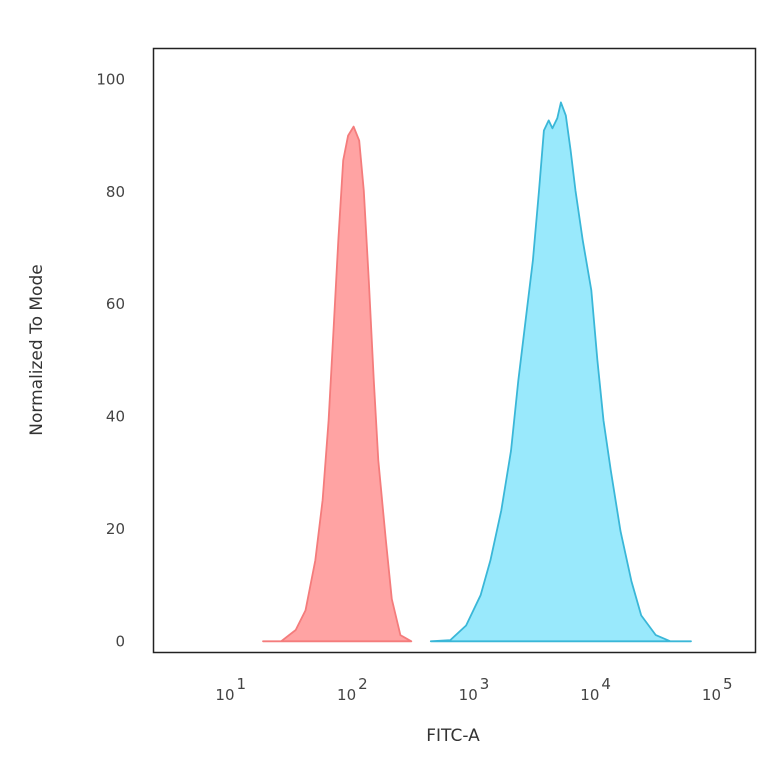 This screenshot has width=764, height=764. I want to click on x-tick-label: 10⁴, so click(595, 689).